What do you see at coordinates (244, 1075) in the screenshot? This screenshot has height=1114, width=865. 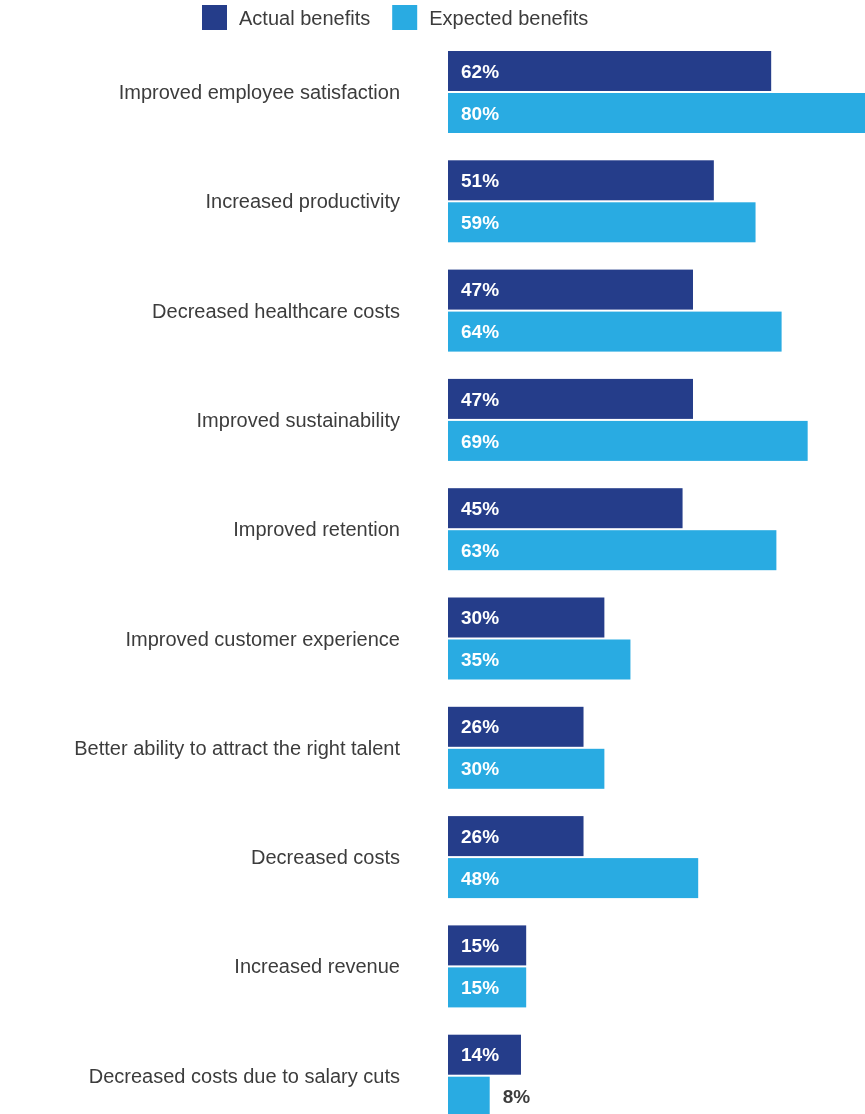 I see `y-tick-label: Decreased costs due to salary cuts` at bounding box center [244, 1075].